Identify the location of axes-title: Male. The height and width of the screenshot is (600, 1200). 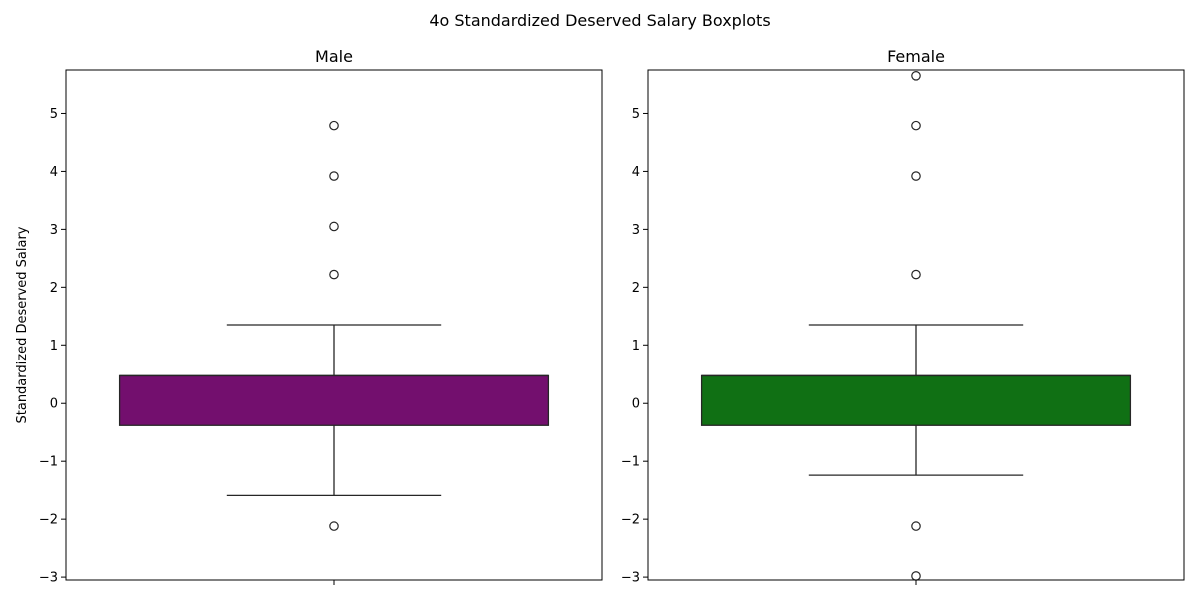
(334, 56).